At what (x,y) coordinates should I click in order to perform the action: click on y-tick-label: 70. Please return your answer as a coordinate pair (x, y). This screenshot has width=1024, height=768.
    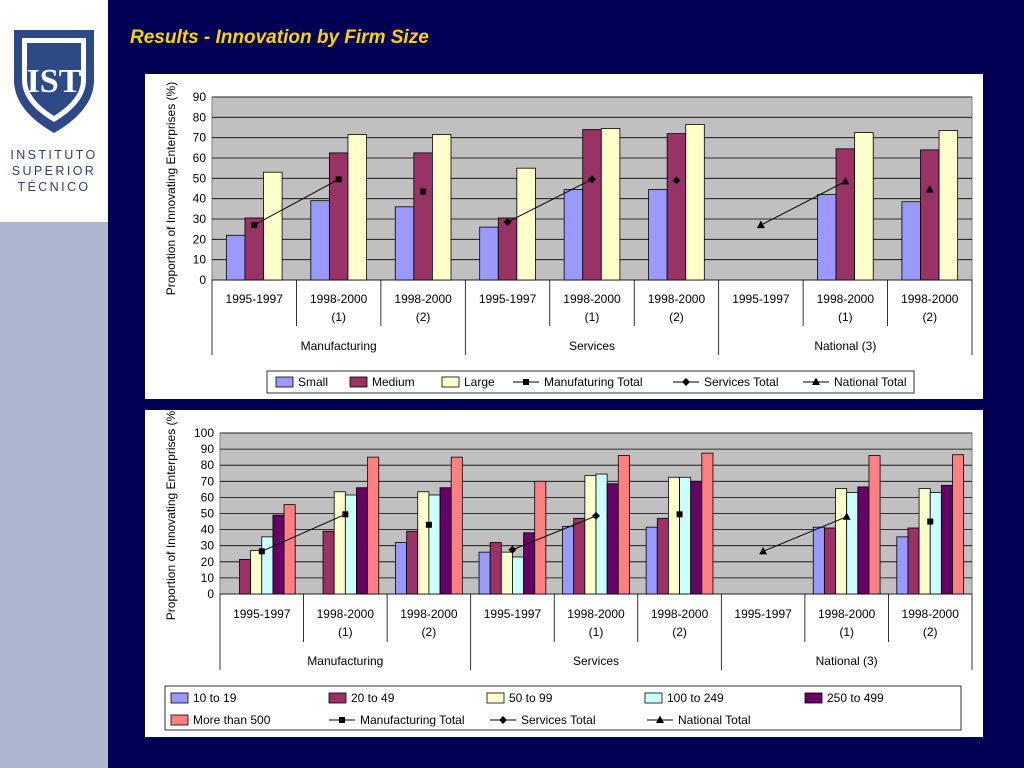
    Looking at the image, I should click on (208, 481).